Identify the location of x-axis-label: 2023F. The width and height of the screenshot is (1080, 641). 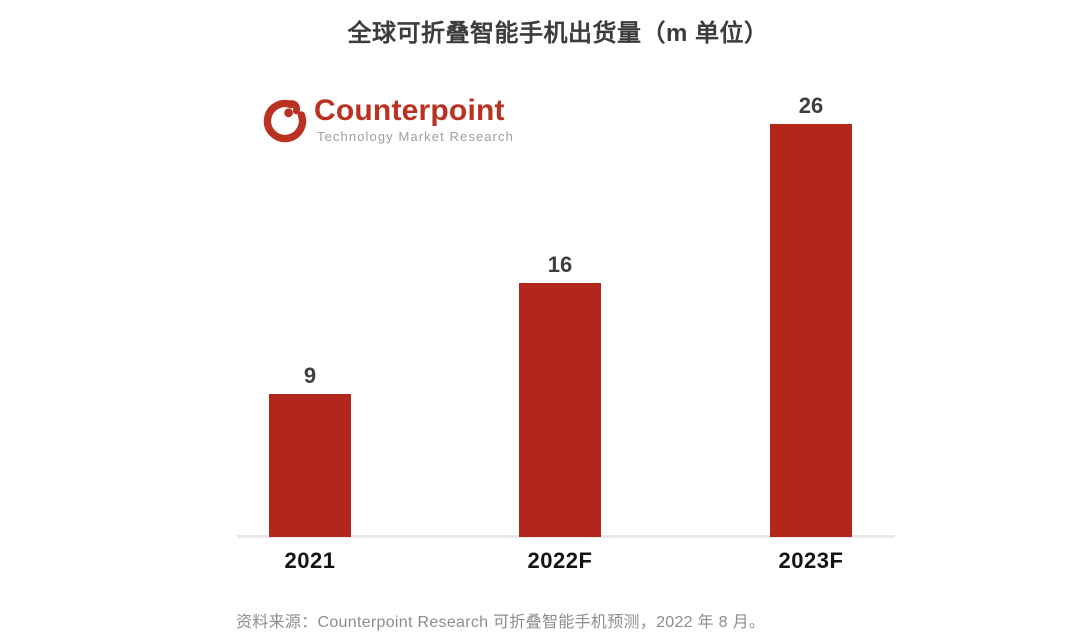
(811, 560).